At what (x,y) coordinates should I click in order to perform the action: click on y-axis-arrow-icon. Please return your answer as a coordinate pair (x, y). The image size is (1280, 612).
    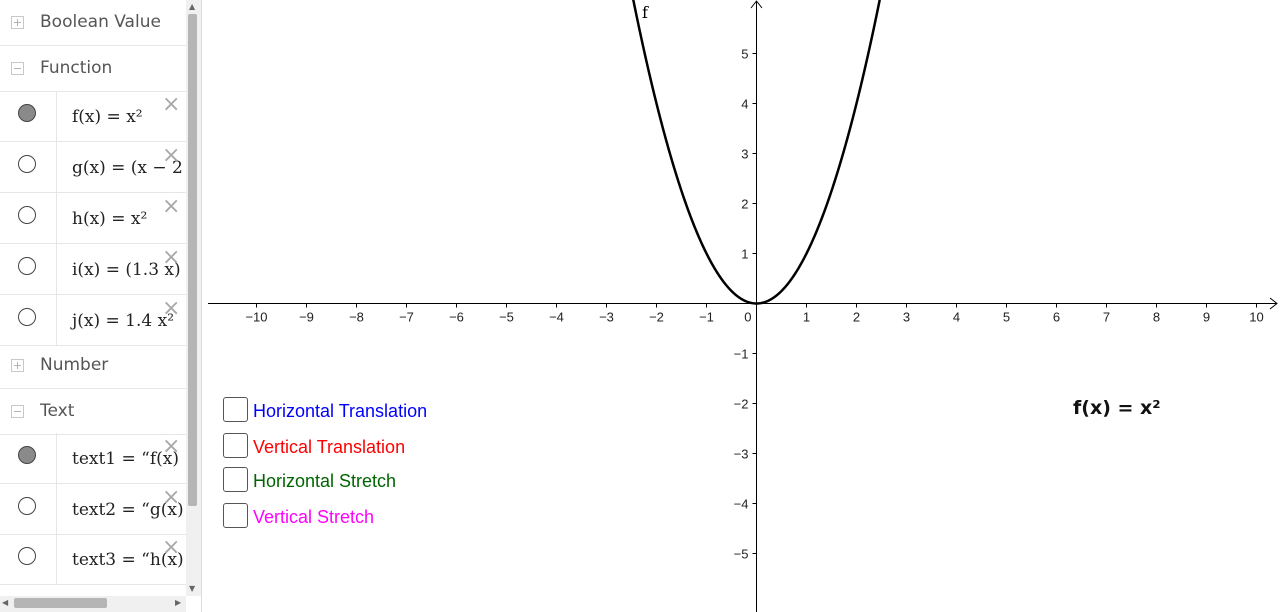
    Looking at the image, I should click on (756, 4).